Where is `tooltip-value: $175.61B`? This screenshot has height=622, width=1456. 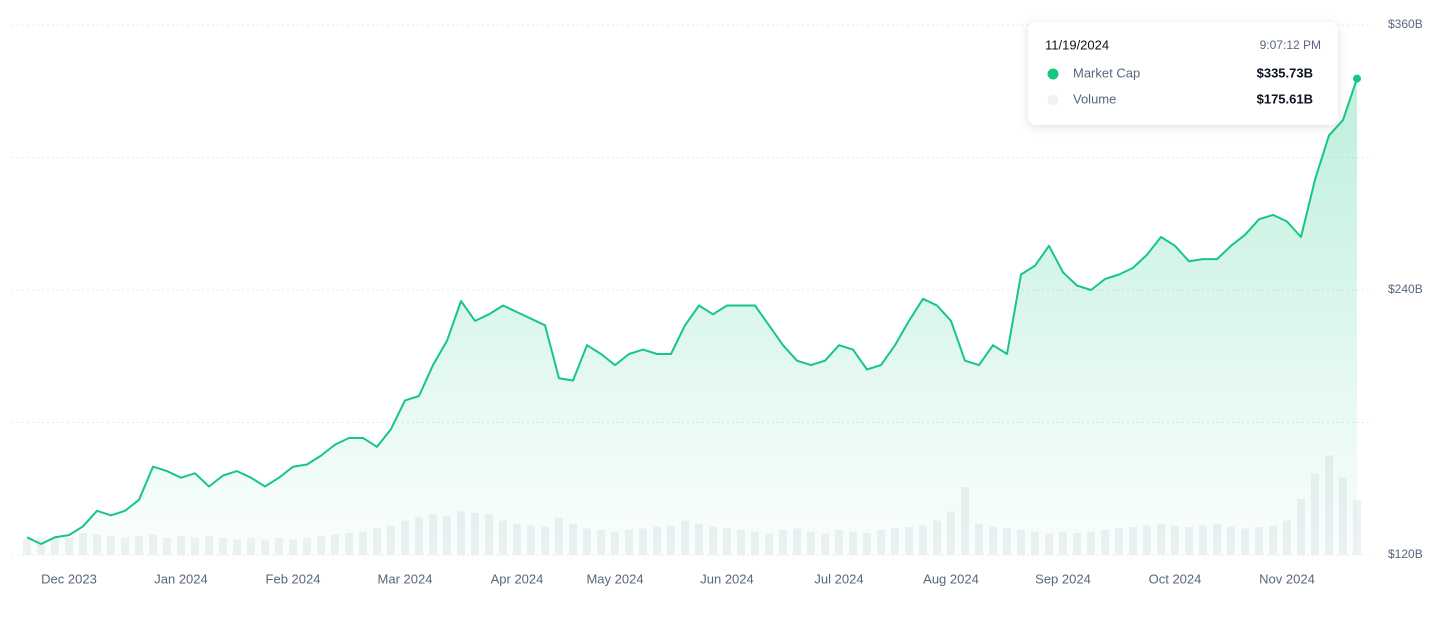 tooltip-value: $175.61B is located at coordinates (1285, 98).